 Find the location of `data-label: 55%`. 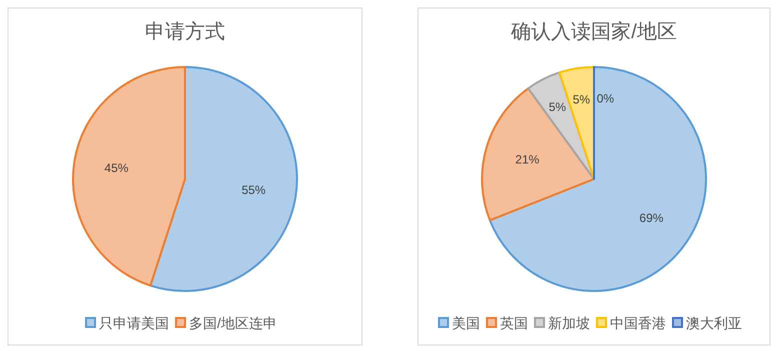

data-label: 55% is located at coordinates (254, 189).